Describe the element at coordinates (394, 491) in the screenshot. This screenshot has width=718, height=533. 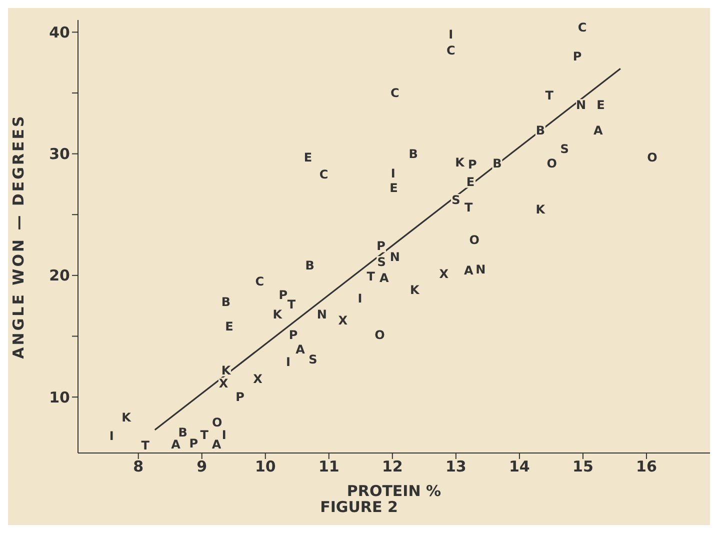
I see `x-axis-title: PROTEIN %` at that location.